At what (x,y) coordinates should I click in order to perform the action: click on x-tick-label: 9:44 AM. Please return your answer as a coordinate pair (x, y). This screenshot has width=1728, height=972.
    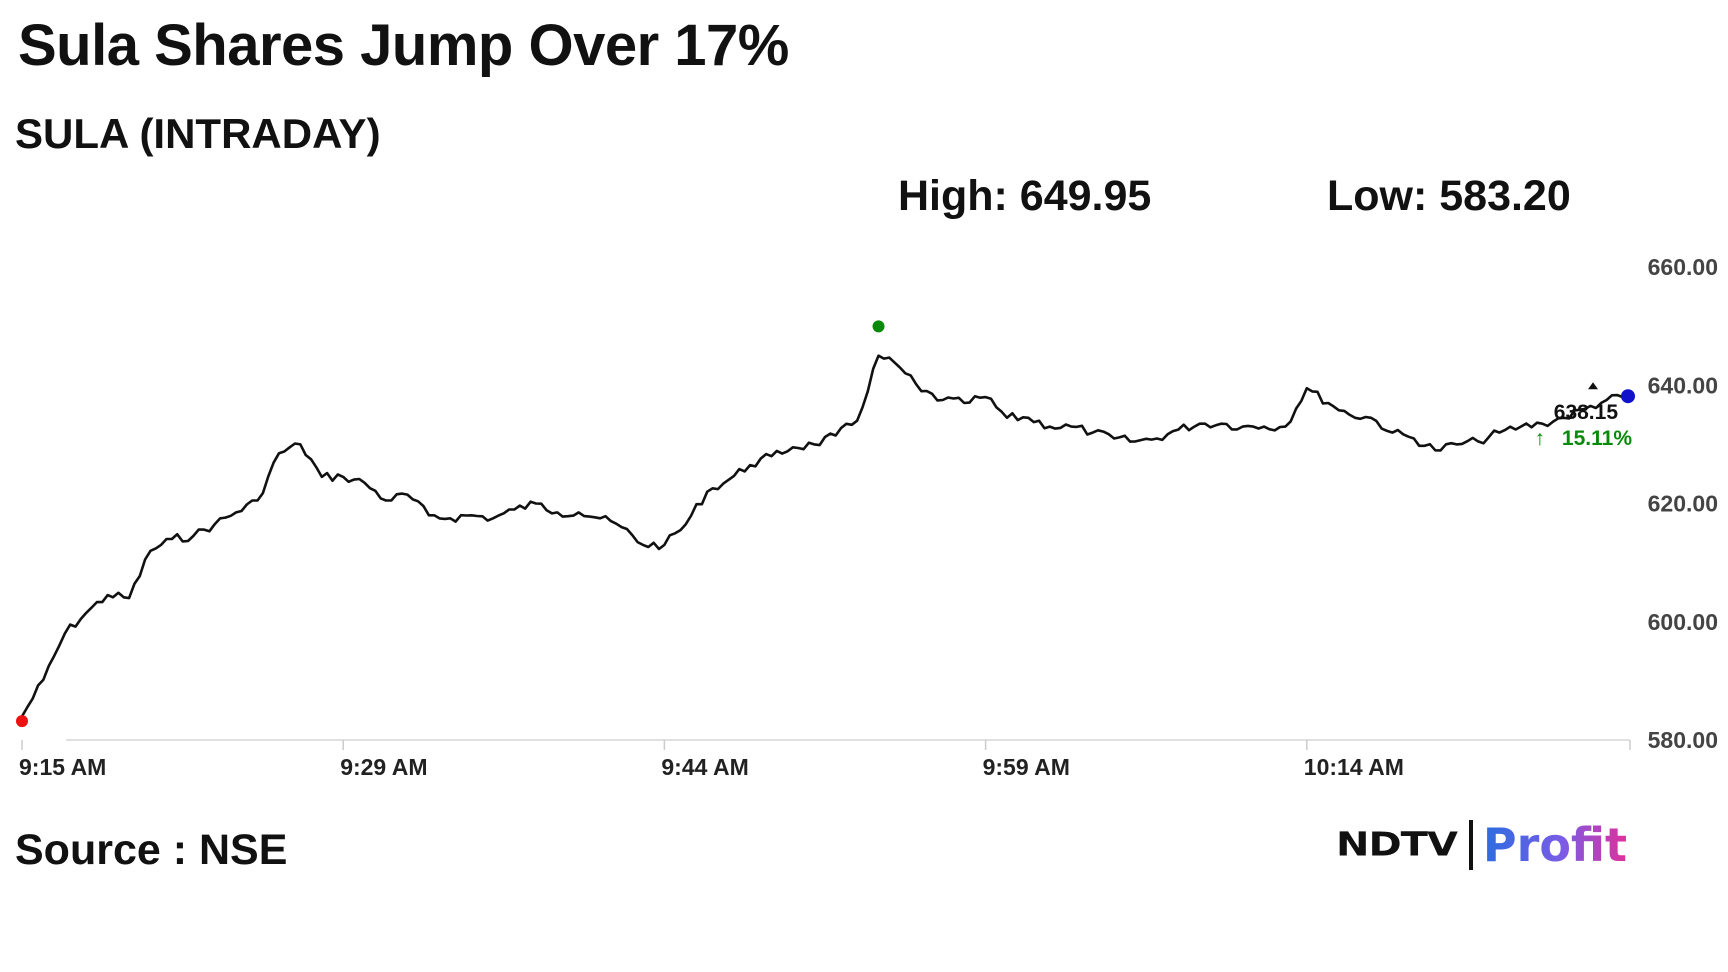
    Looking at the image, I should click on (704, 767).